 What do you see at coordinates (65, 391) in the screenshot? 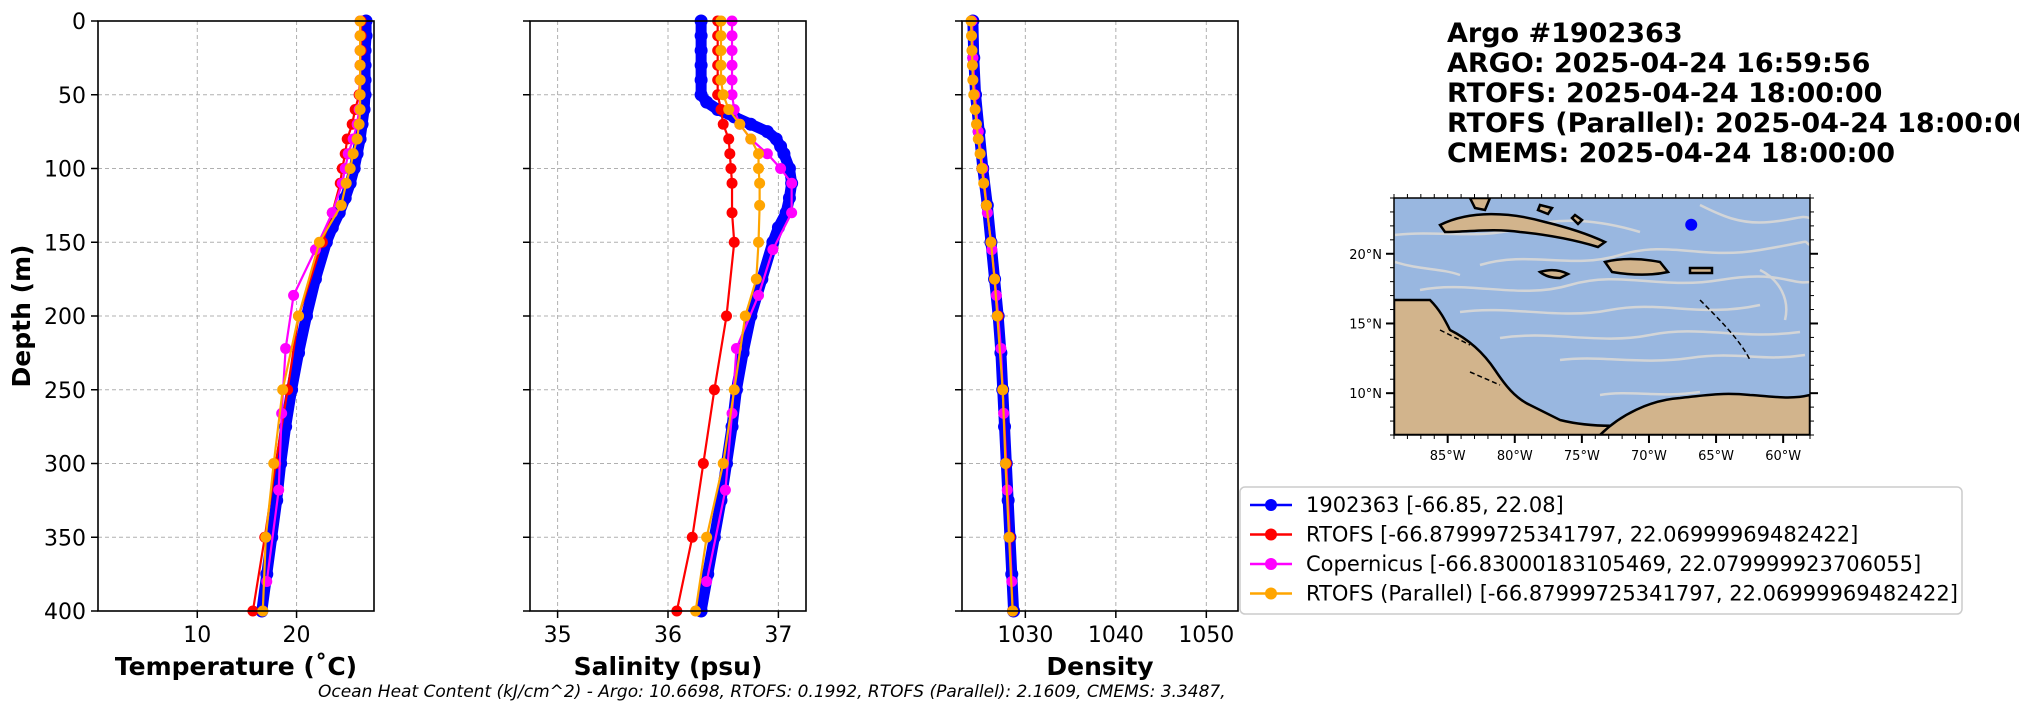
I see `y-tick-label: 250` at bounding box center [65, 391].